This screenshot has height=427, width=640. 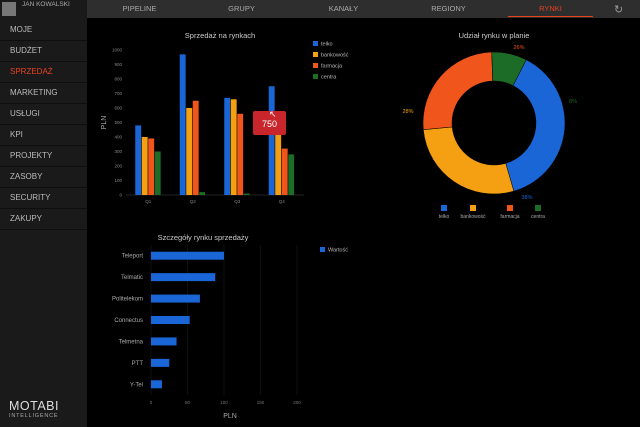 I want to click on sidebar-item-uslugi: USŁUGI, so click(x=43, y=114).